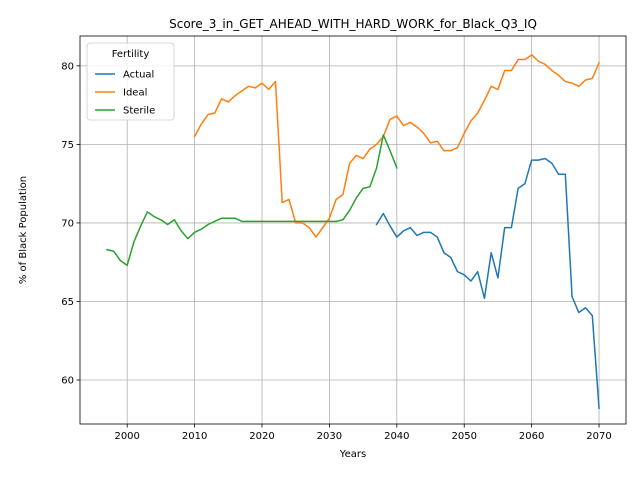  I want to click on legend: Fertility Actual Ideal Sterile, so click(130, 81).